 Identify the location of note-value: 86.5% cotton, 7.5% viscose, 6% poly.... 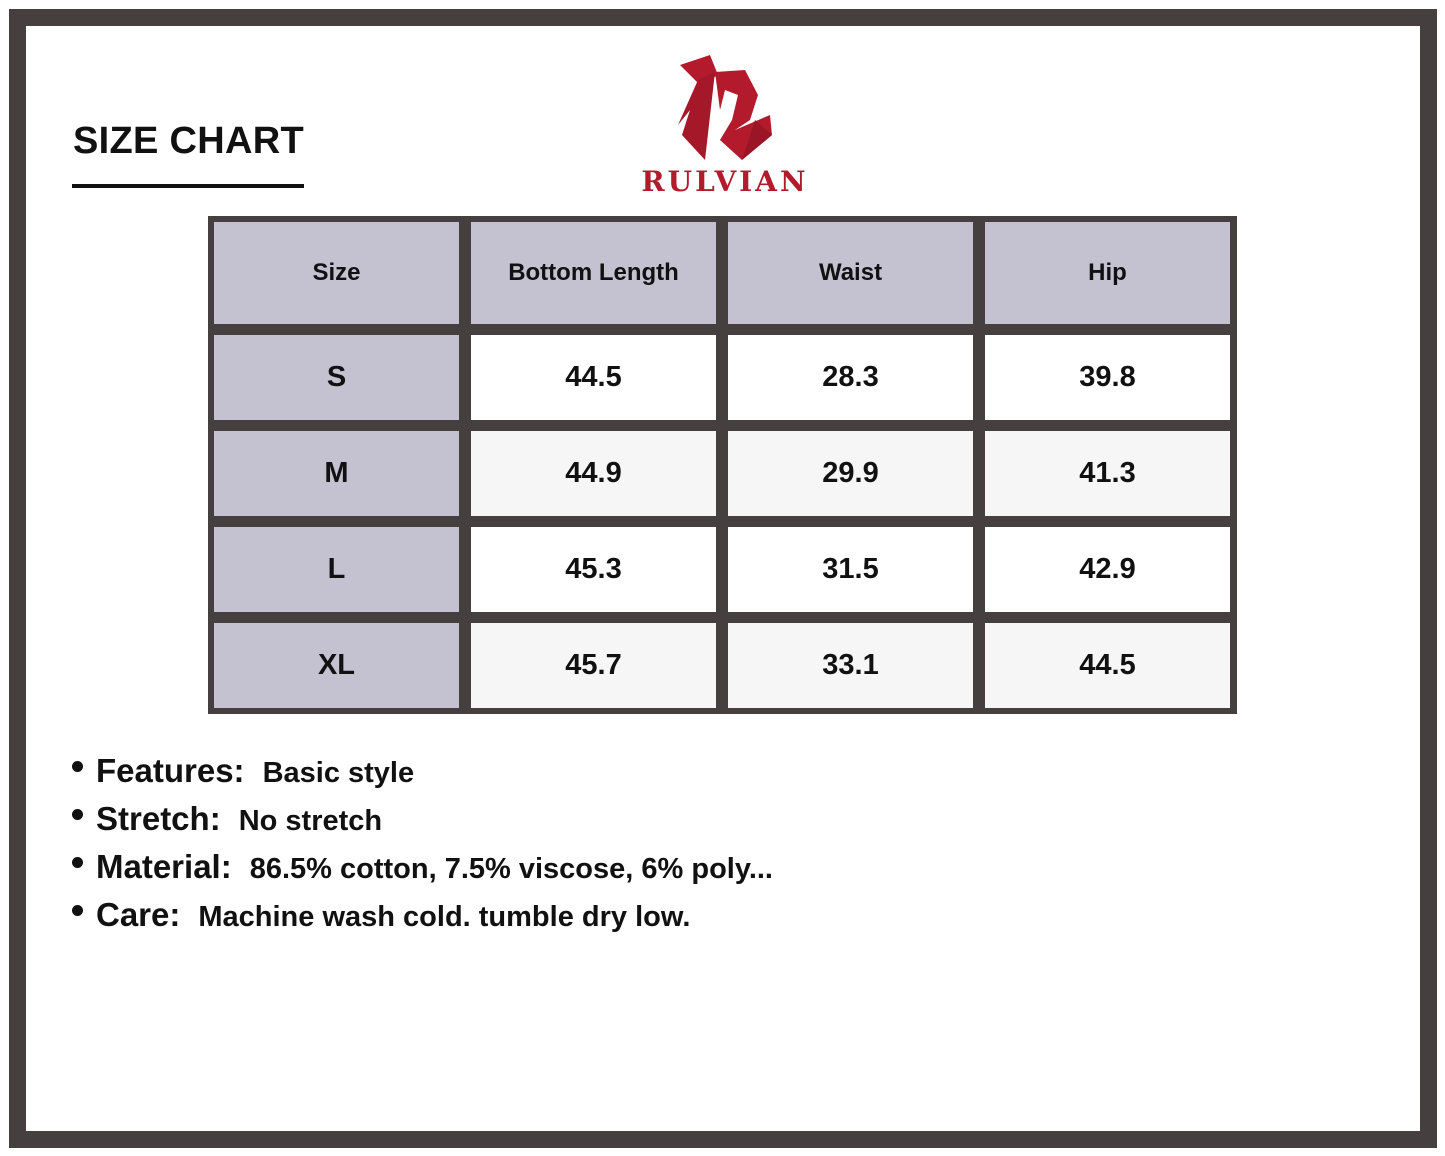
(511, 869).